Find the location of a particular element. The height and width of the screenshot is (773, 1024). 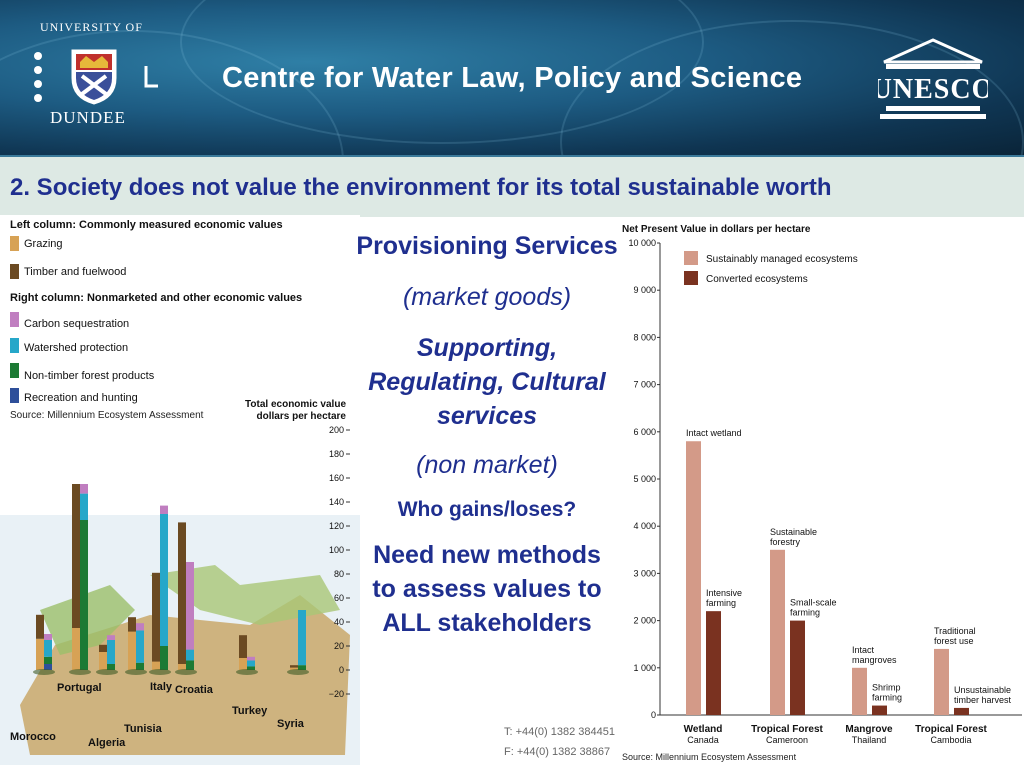

chart-title-line2: dollars per hectare is located at coordinates (302, 416).